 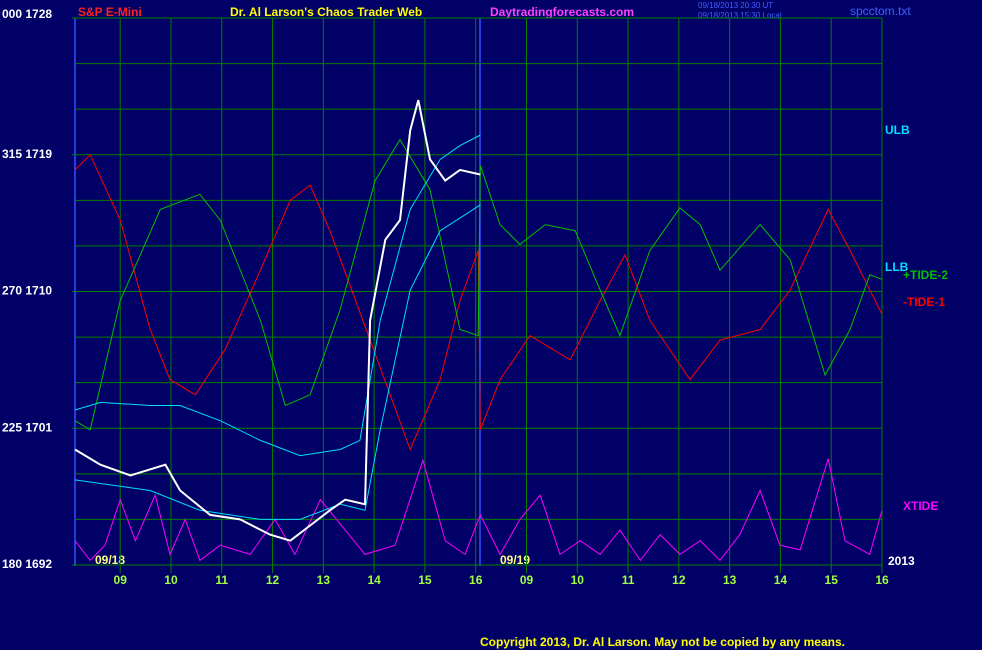 What do you see at coordinates (925, 275) in the screenshot?
I see `legend-label: +TIDE-2` at bounding box center [925, 275].